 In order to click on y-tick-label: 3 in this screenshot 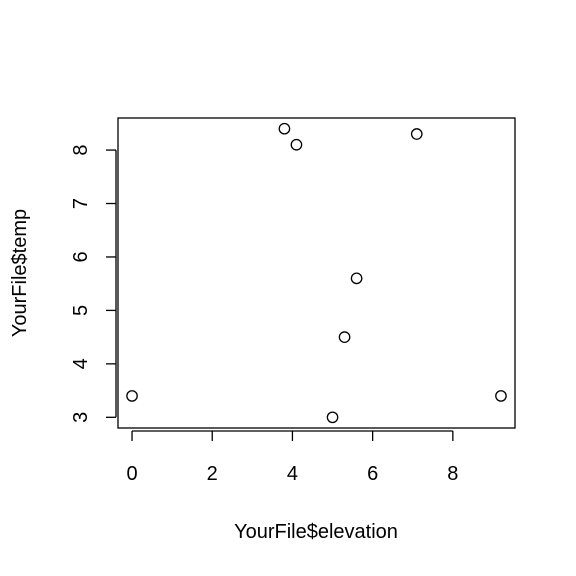, I will do `click(81, 417)`.